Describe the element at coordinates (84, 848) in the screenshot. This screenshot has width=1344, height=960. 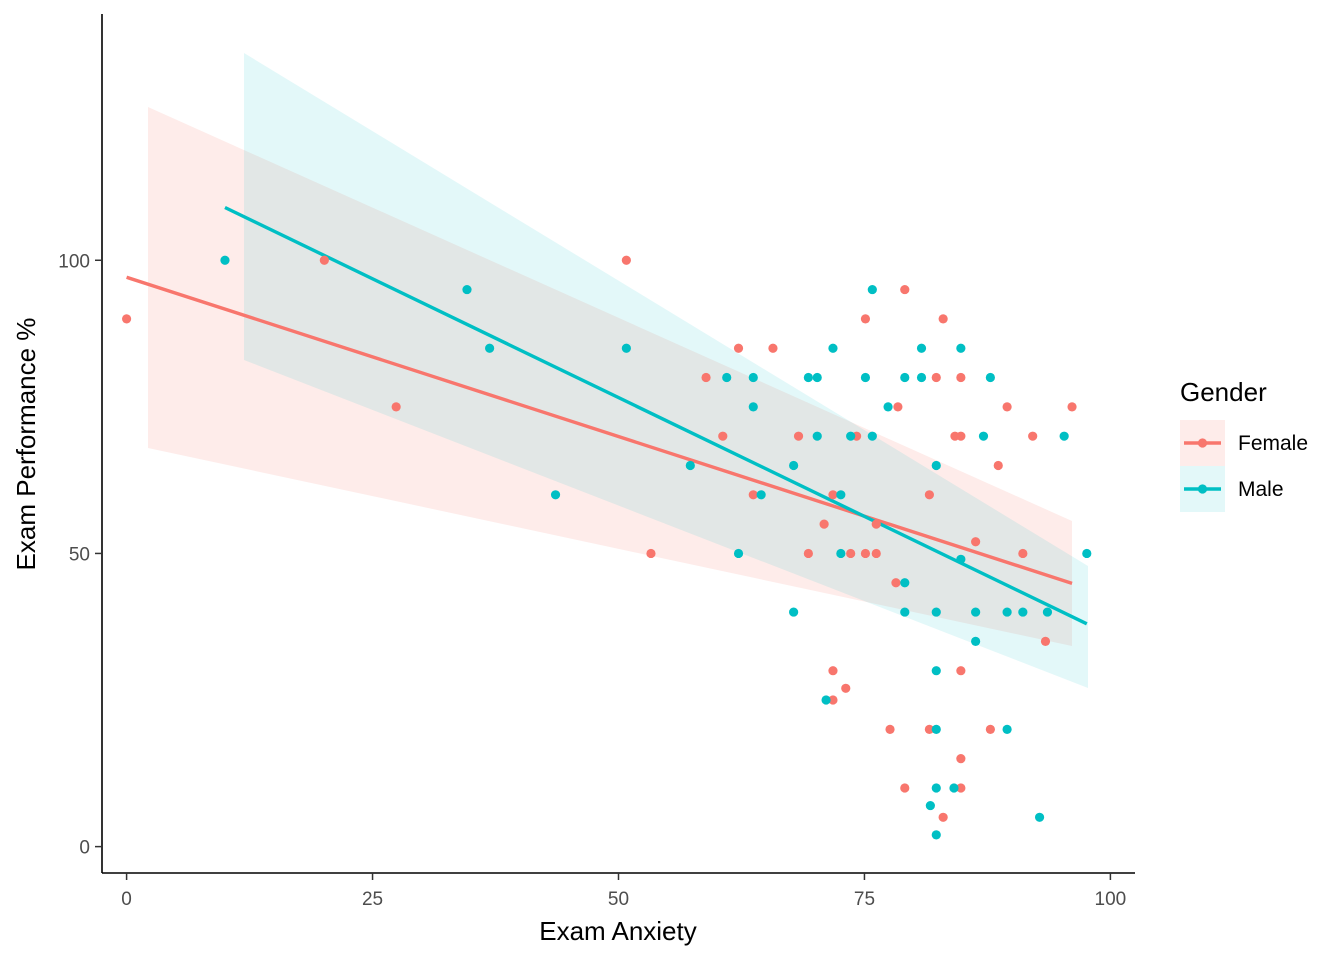
I see `y-tick-label: 0` at that location.